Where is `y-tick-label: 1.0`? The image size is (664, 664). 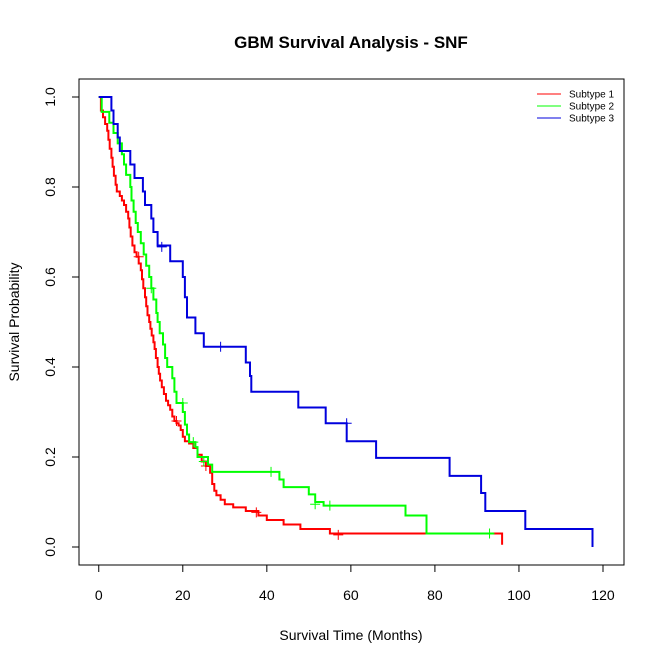
y-tick-label: 1.0 is located at coordinates (50, 97).